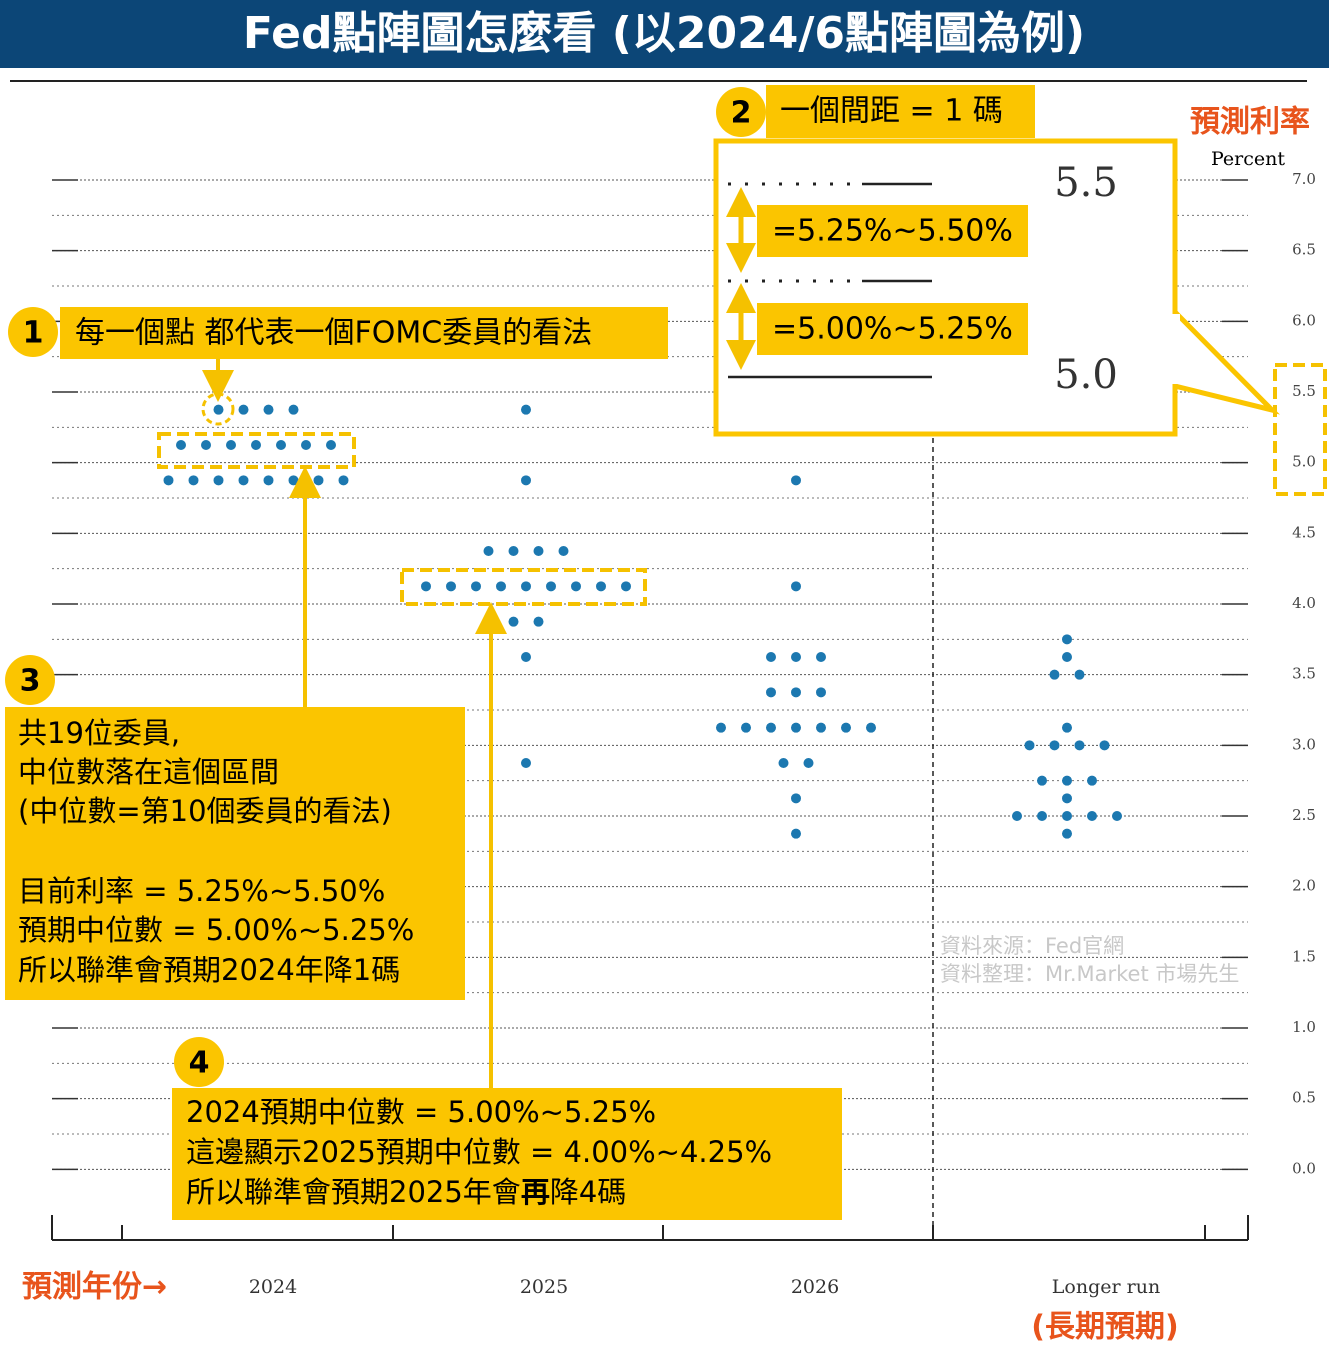  What do you see at coordinates (216, 930) in the screenshot?
I see `callout-text: 預期中位數 = 5.00%~5.25%` at bounding box center [216, 930].